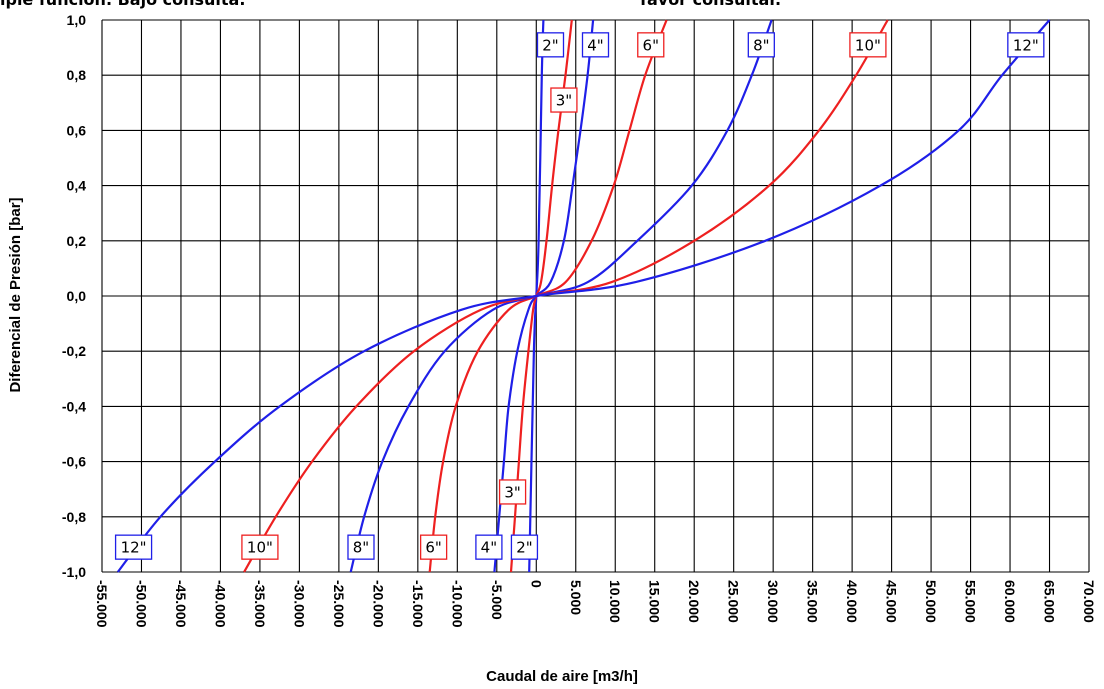  Describe the element at coordinates (260, 604) in the screenshot. I see `x-tick-label: -35.000` at that location.